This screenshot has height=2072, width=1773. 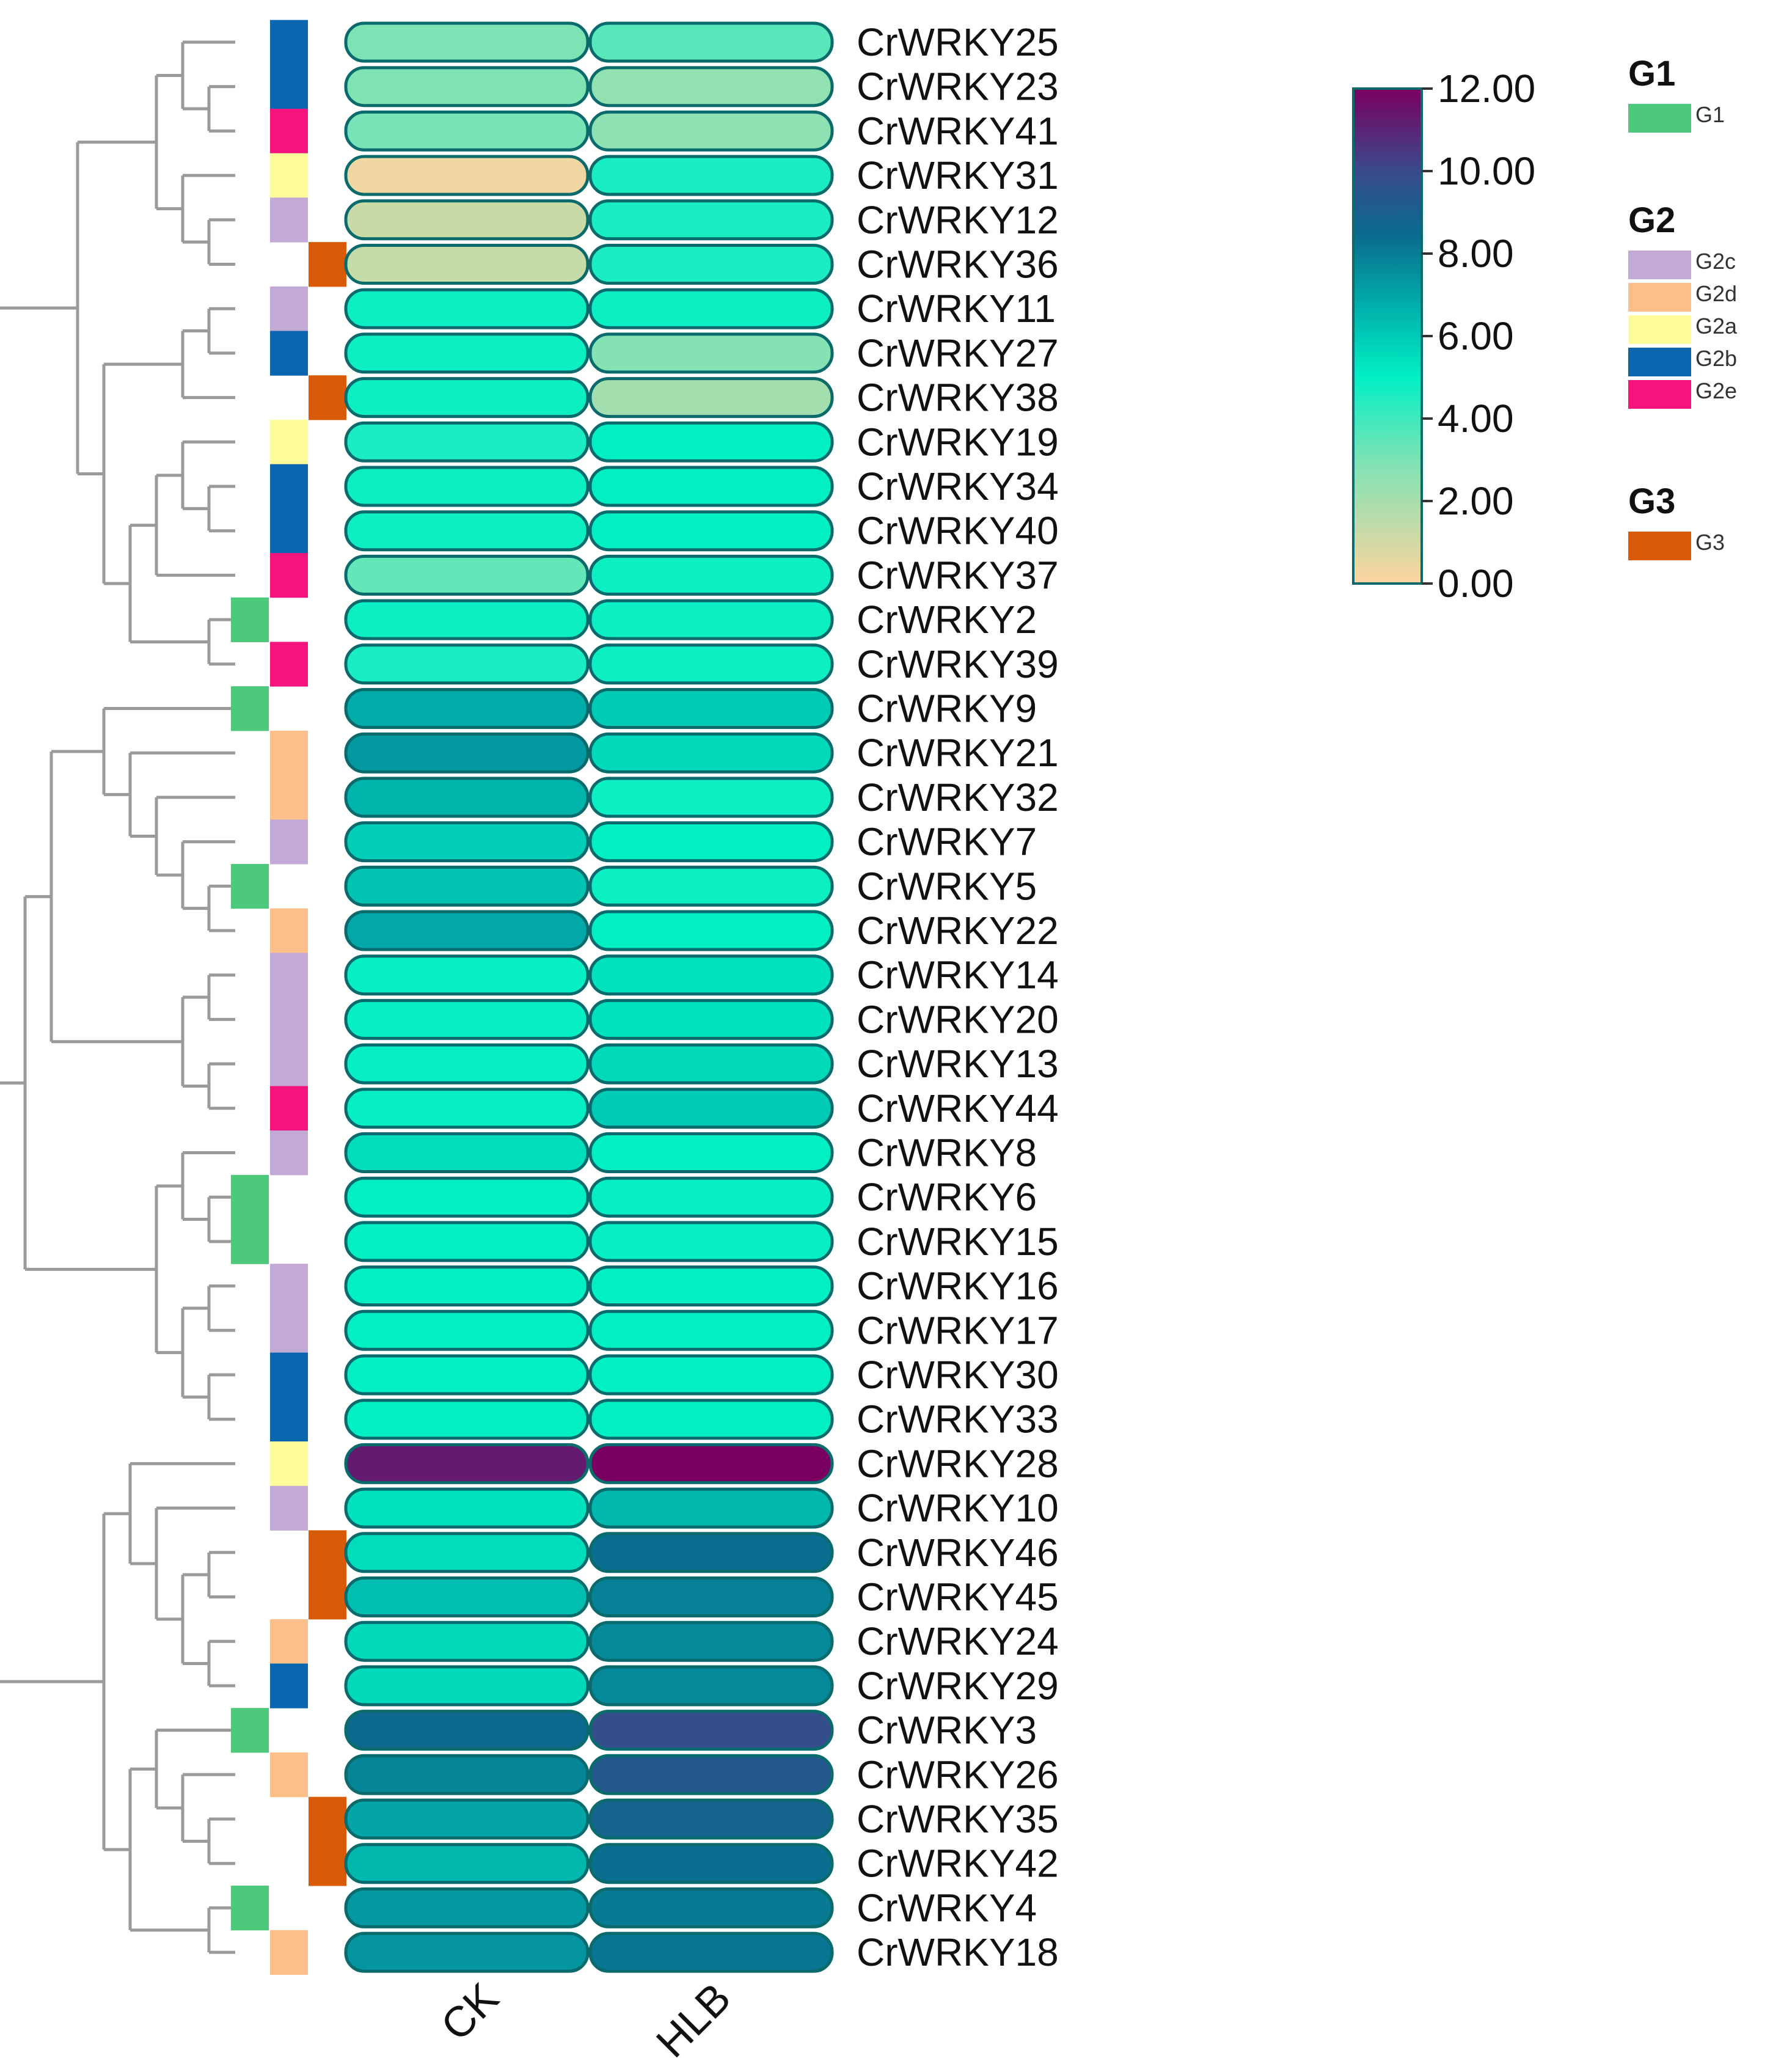 What do you see at coordinates (711, 753) in the screenshot?
I see `cell-crwrky21-hlb` at bounding box center [711, 753].